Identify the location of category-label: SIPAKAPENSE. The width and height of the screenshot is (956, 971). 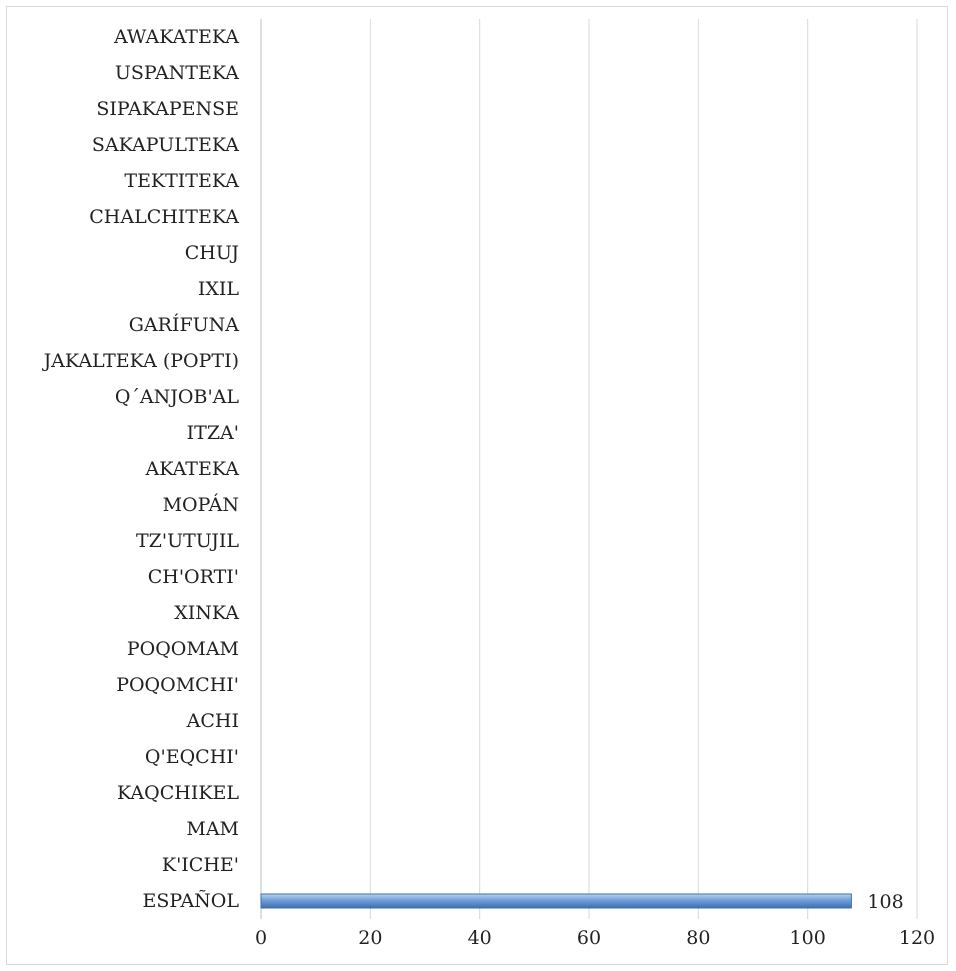
(167, 109).